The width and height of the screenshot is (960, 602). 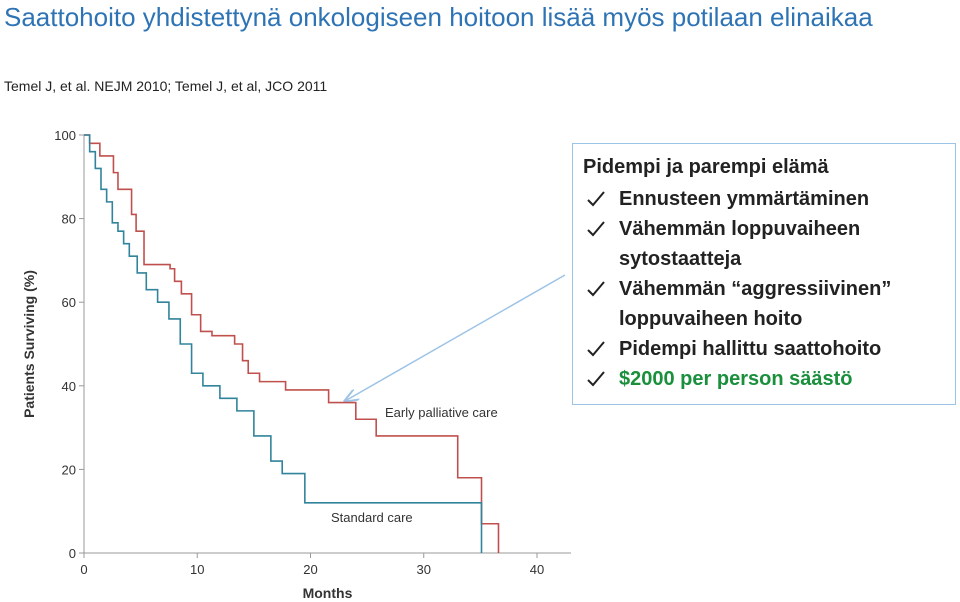 What do you see at coordinates (310, 569) in the screenshot?
I see `x-tick-label: 20` at bounding box center [310, 569].